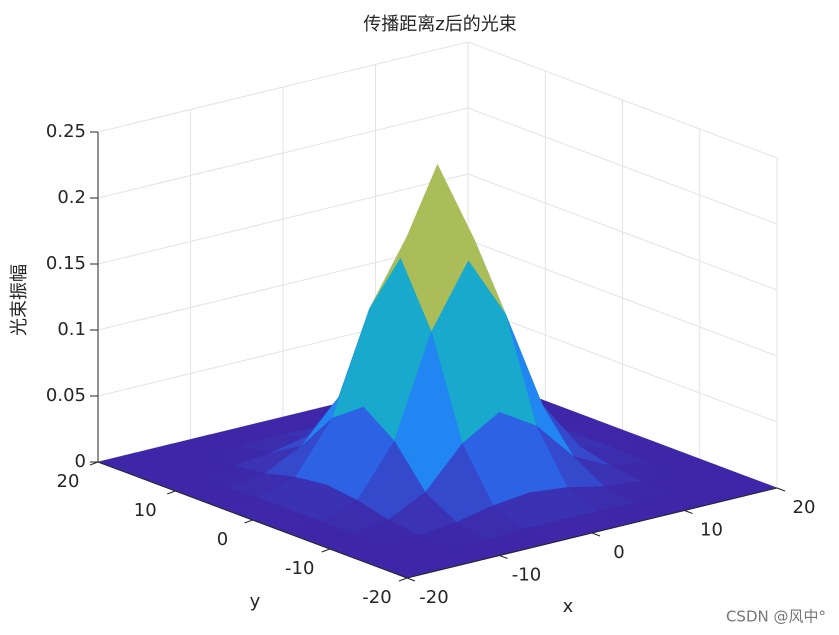 The image size is (839, 635). Describe the element at coordinates (68, 481) in the screenshot. I see `y-tick-label: 20` at that location.